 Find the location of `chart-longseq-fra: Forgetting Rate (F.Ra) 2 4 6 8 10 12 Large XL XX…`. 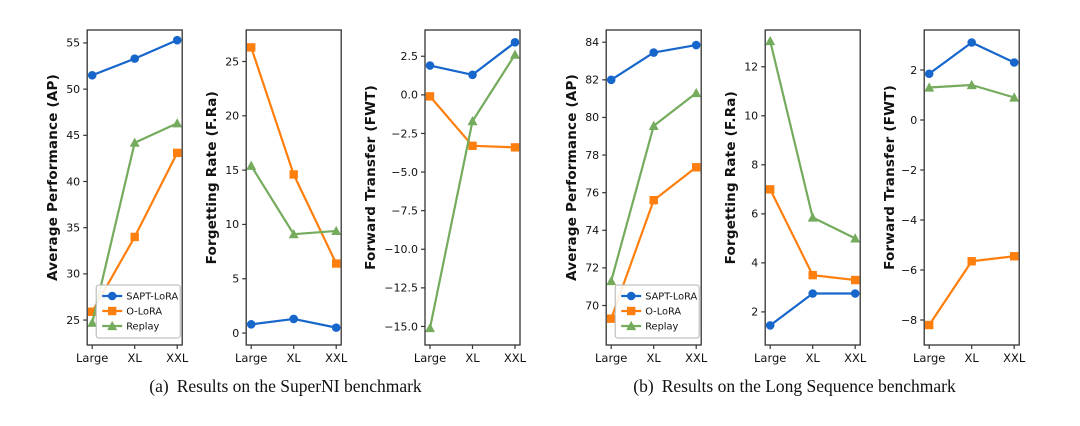

chart-longseq-fra: Forgetting Rate (F.Ra) 2 4 6 8 10 12 Large XL XX… is located at coordinates (794, 188).